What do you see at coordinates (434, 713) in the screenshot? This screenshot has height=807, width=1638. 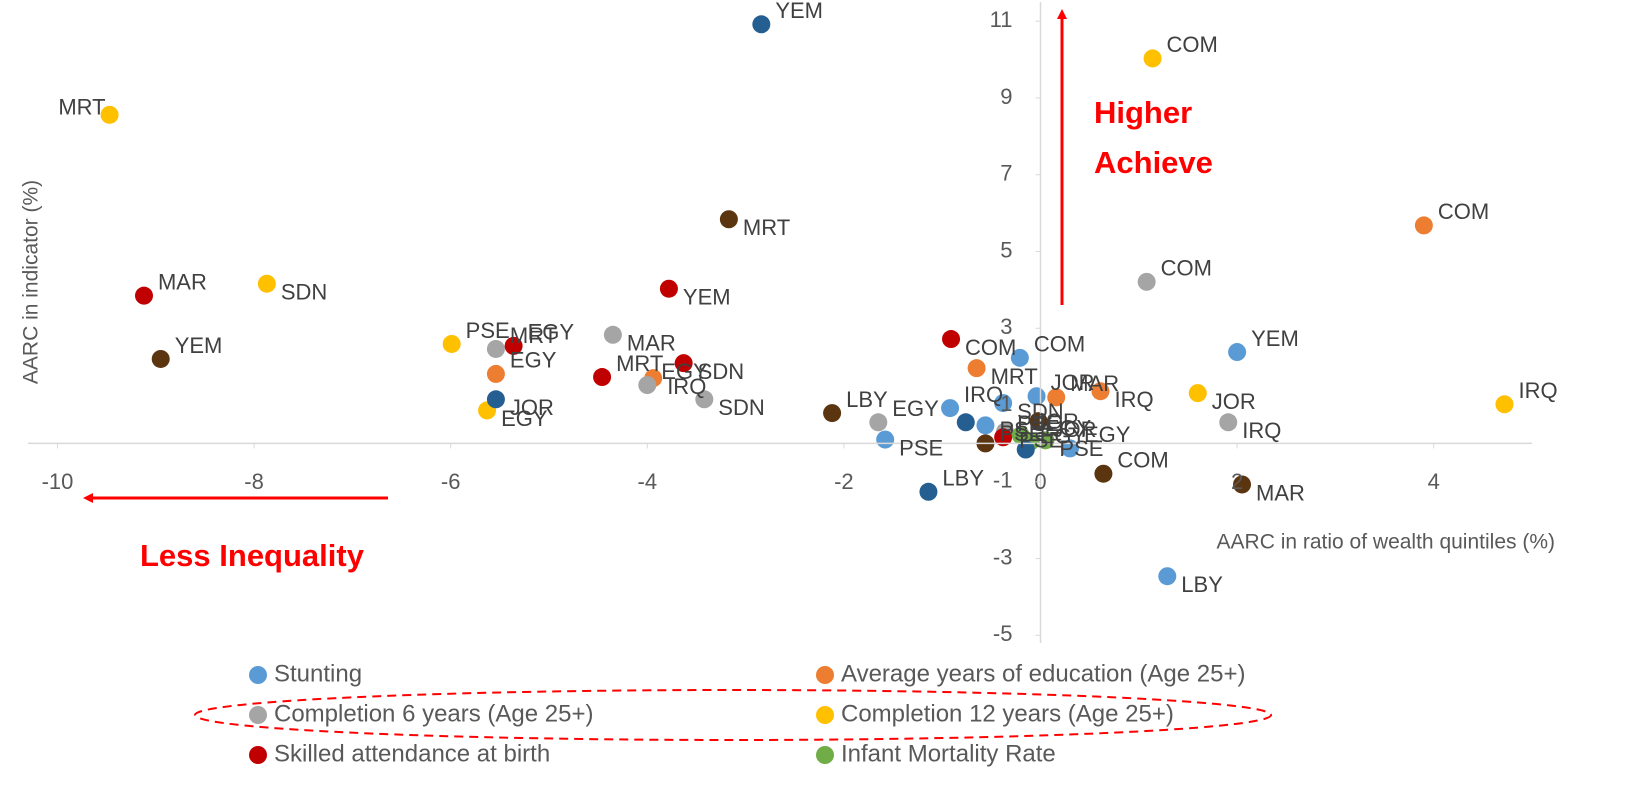 I see `legend-label: Completion 6 years (Age 25+)` at bounding box center [434, 713].